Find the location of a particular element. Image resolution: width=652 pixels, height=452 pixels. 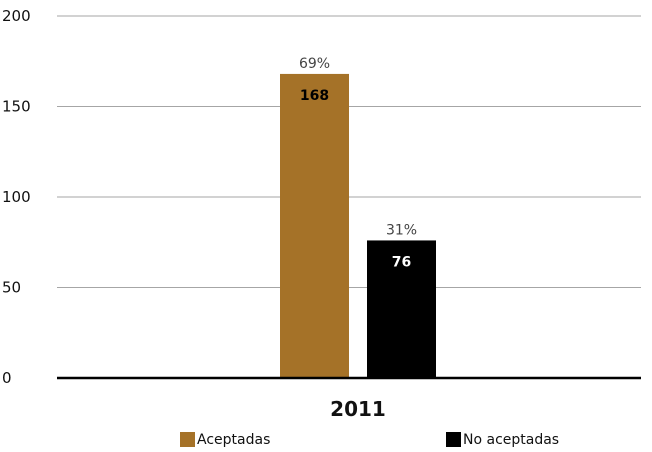

legend-label-no-aceptadas: No aceptadas is located at coordinates (511, 440).